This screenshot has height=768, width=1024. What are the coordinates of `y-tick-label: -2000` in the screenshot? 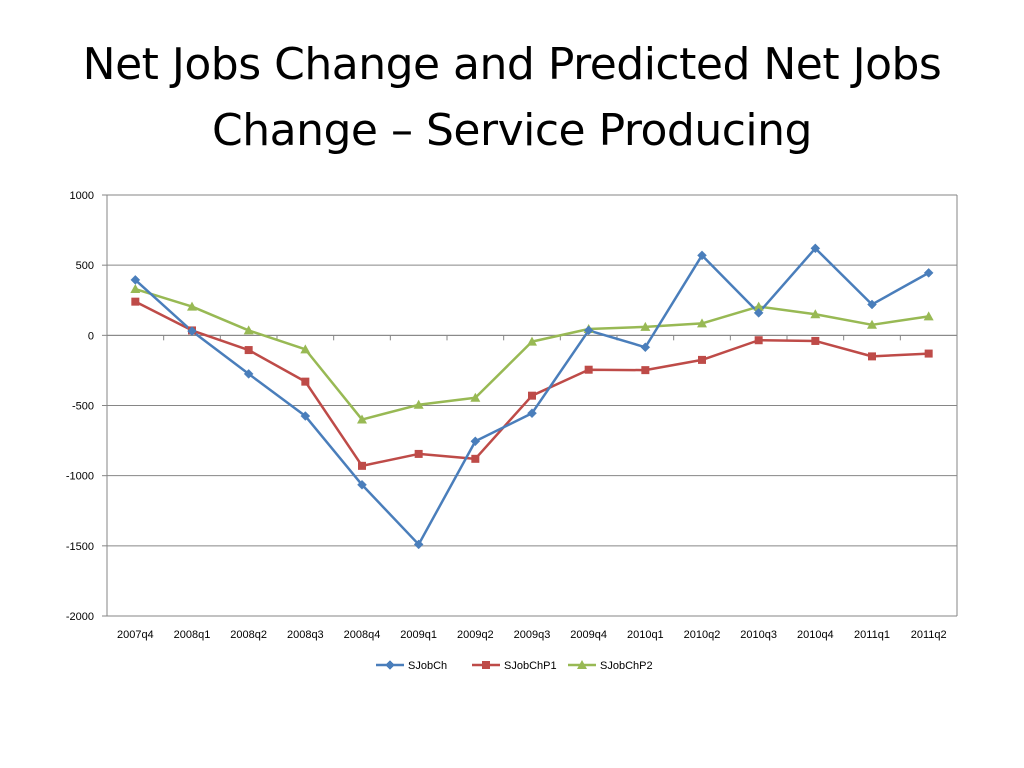 It's located at (80, 617).